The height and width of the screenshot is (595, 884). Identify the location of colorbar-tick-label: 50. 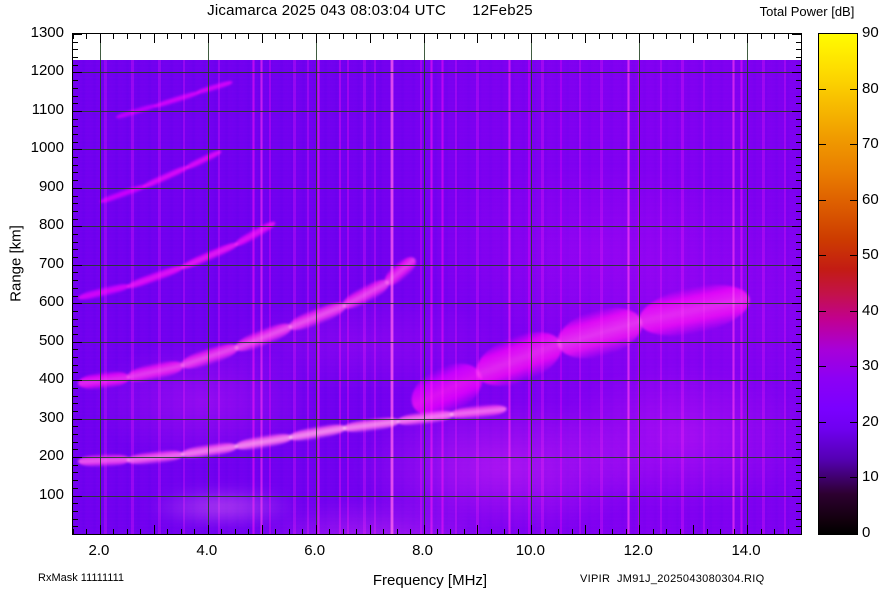
(870, 255).